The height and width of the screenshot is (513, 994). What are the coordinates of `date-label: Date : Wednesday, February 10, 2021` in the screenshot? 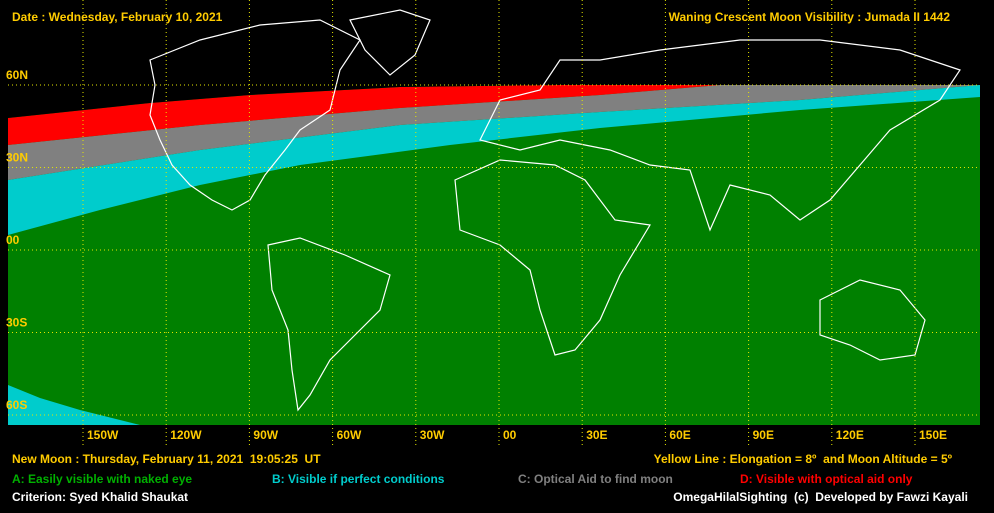 It's located at (117, 17).